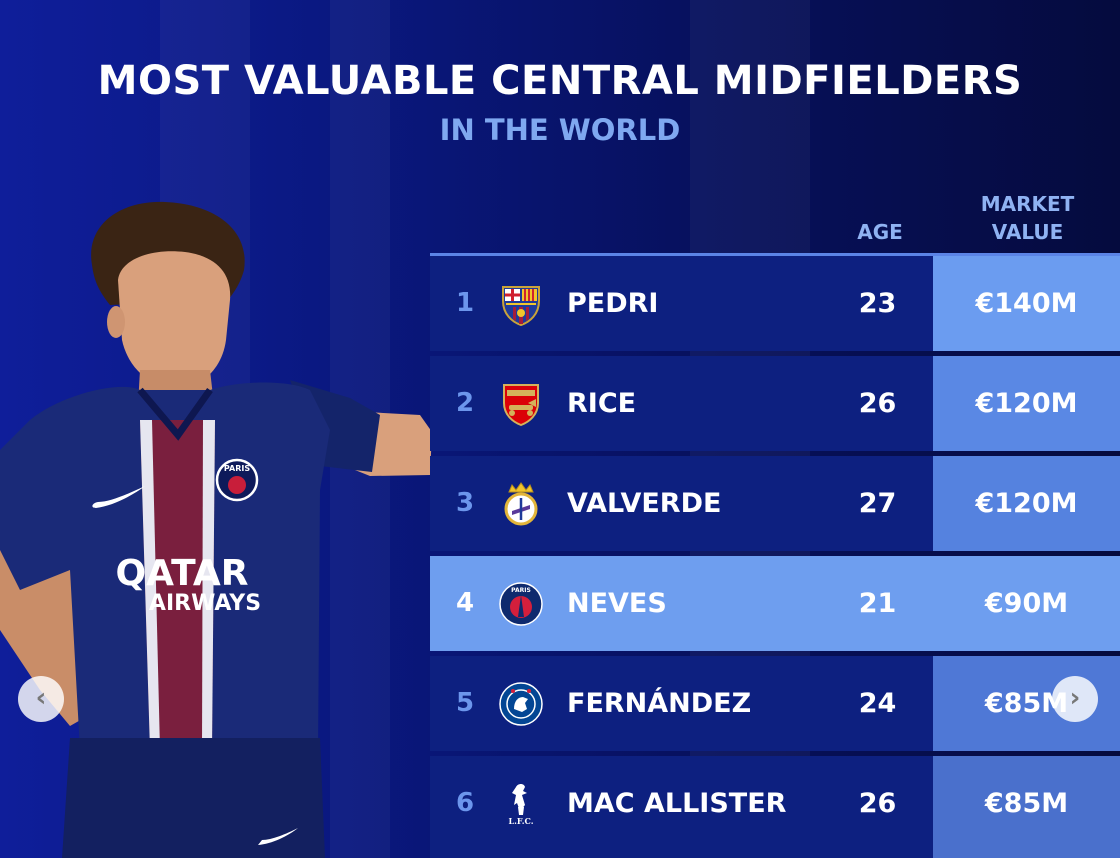 The image size is (1120, 858). I want to click on rank-number: 1, so click(465, 303).